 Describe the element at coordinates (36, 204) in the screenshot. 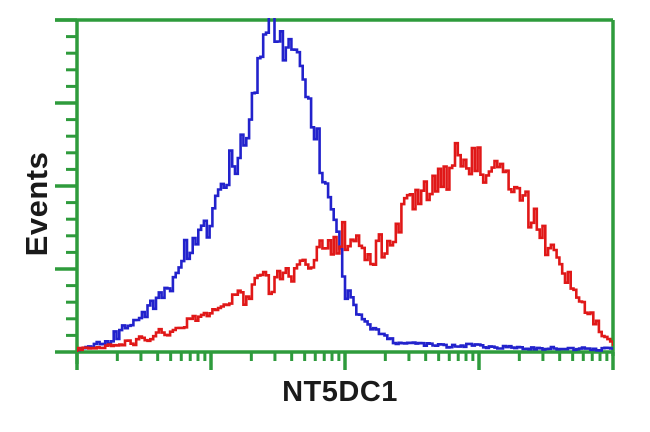

I see `y-axis-title: Events` at that location.